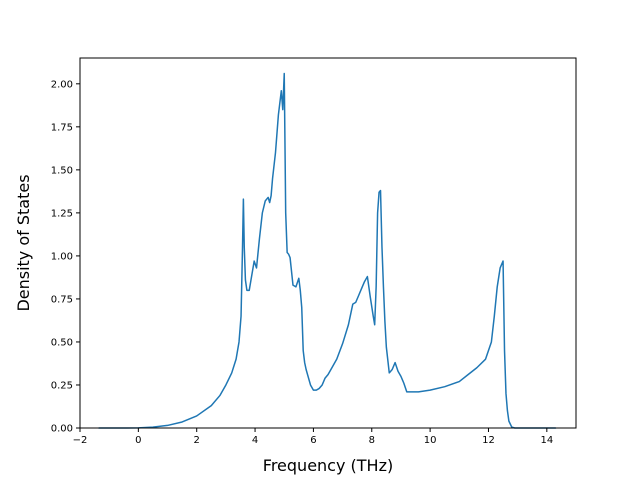 The image size is (640, 480). What do you see at coordinates (23, 242) in the screenshot?
I see `y-axis-label: Density of States` at bounding box center [23, 242].